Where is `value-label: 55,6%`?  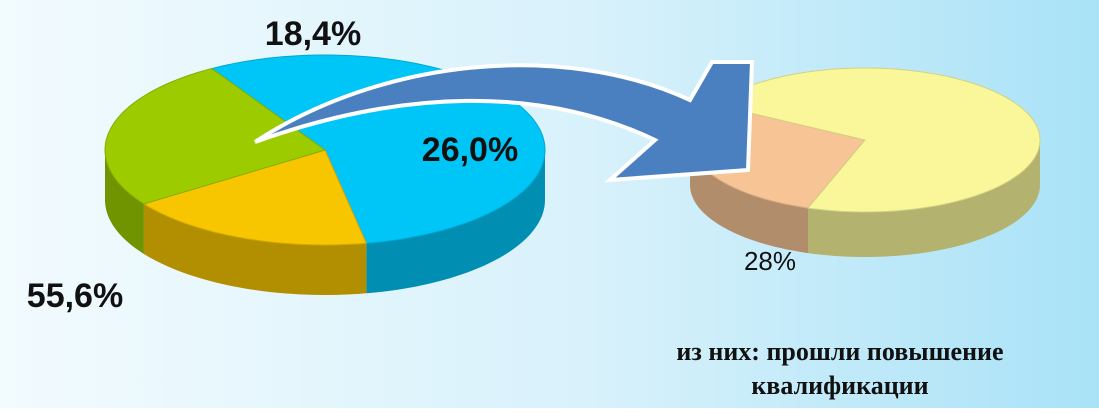
value-label: 55,6% is located at coordinates (75, 296).